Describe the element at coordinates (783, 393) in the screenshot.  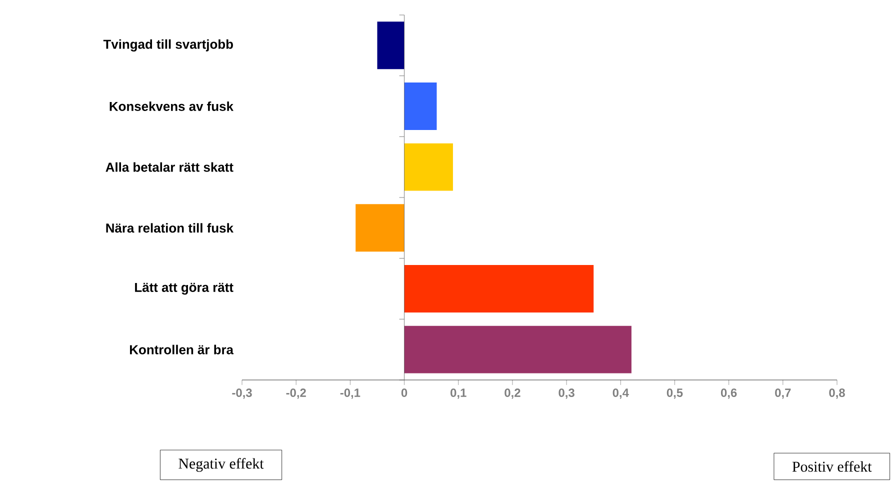
I see `x-tick-label: 0,7` at that location.